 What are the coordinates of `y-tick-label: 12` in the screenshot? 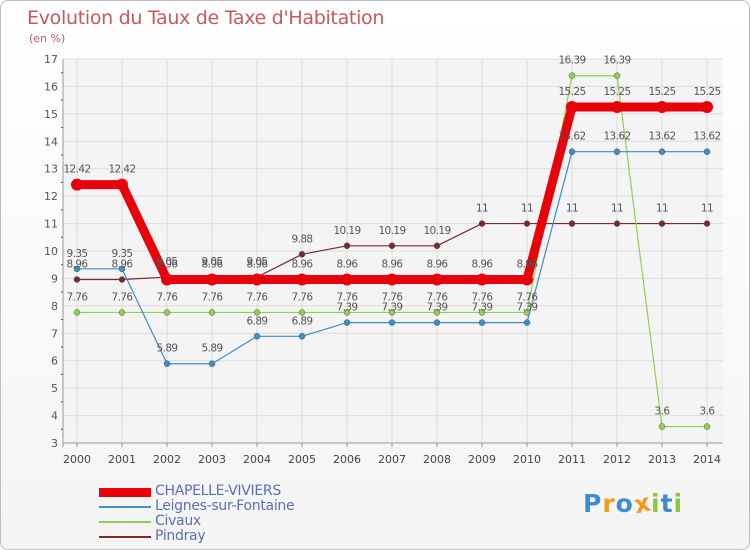 It's located at (51, 196).